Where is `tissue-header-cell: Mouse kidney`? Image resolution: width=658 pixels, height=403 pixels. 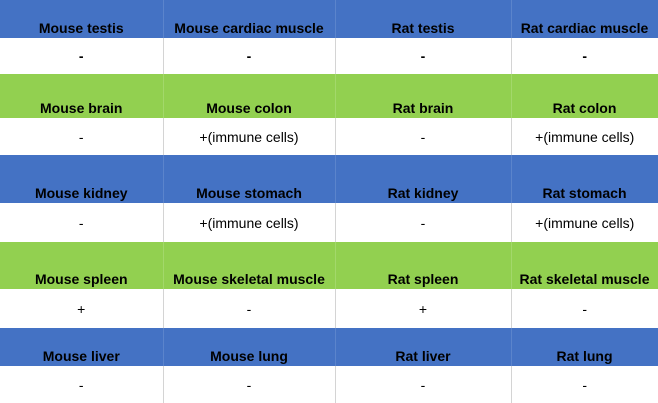
tissue-header-cell: Mouse kidney is located at coordinates (82, 179).